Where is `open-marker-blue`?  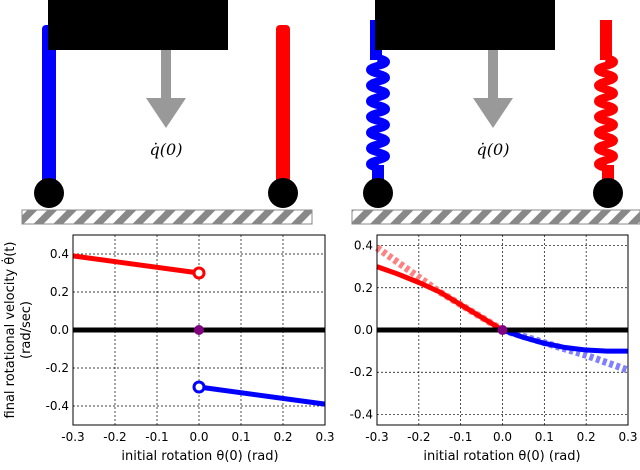 open-marker-blue is located at coordinates (199, 387).